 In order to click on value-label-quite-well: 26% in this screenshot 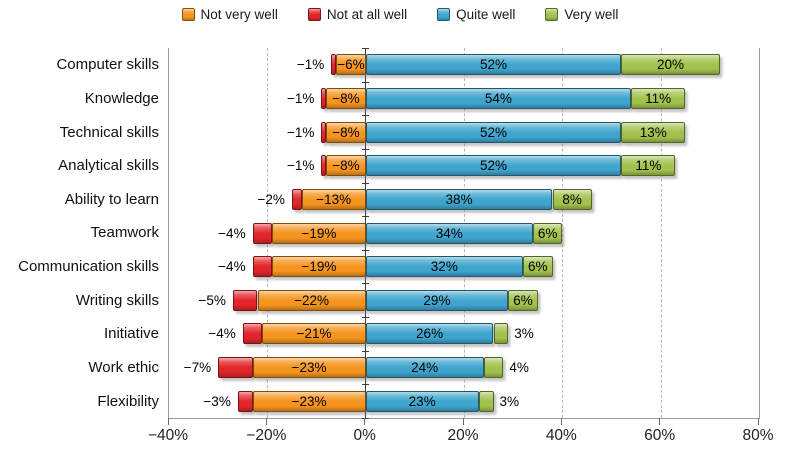, I will do `click(430, 334)`.